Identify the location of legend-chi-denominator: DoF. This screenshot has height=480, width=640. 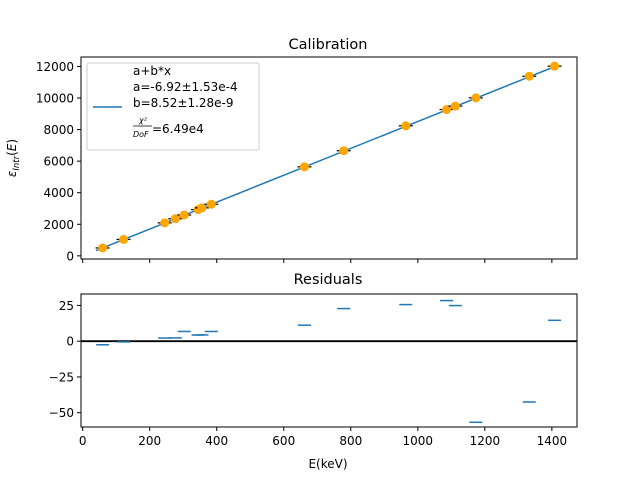
(141, 134).